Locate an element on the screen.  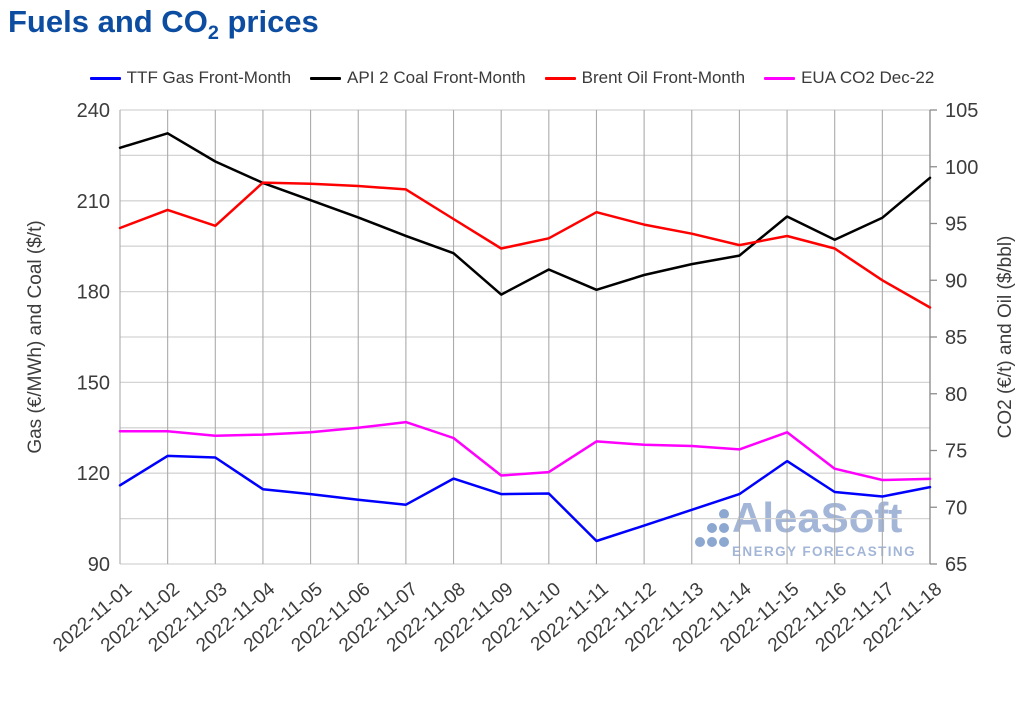
y-right-tick-label: 105 is located at coordinates (961, 111).